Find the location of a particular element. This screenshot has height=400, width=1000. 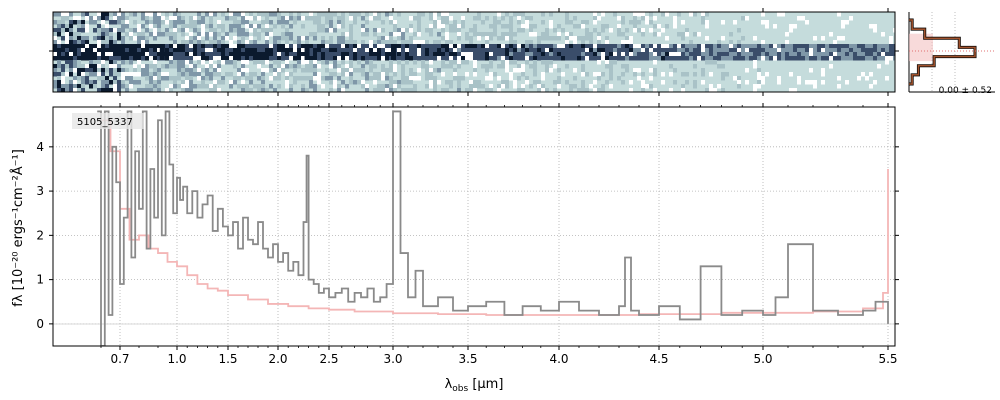

histogram-steps is located at coordinates (952, 52).